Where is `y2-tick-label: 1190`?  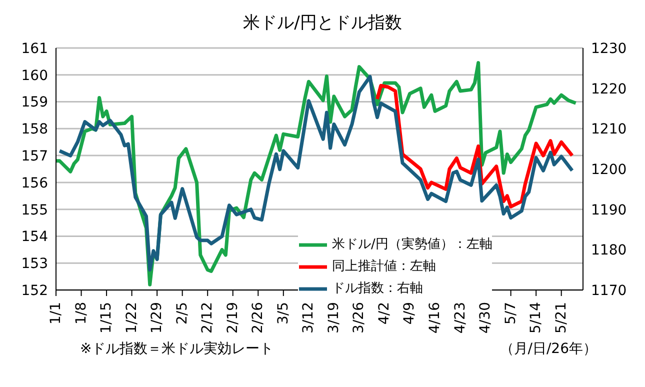
y2-tick-label: 1190 is located at coordinates (609, 210).